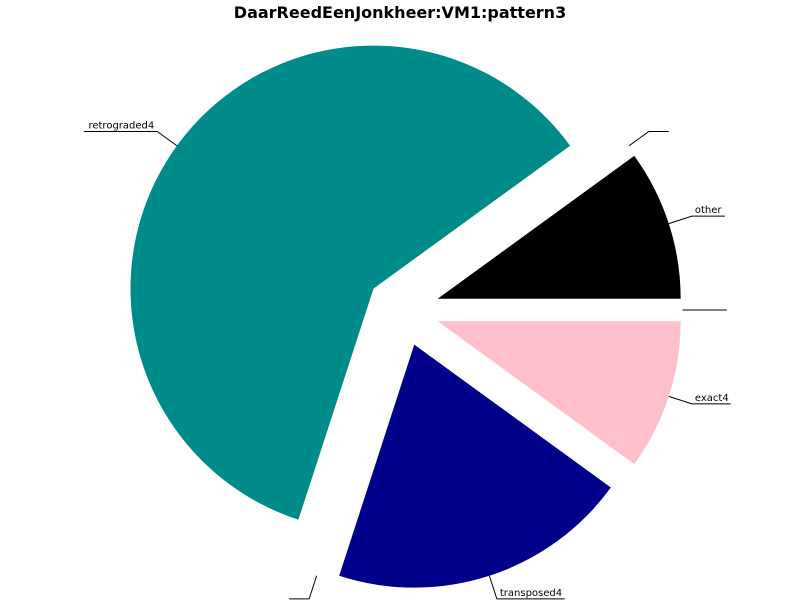 The width and height of the screenshot is (800, 600). I want to click on leader-line-transposed4, so click(526, 587).